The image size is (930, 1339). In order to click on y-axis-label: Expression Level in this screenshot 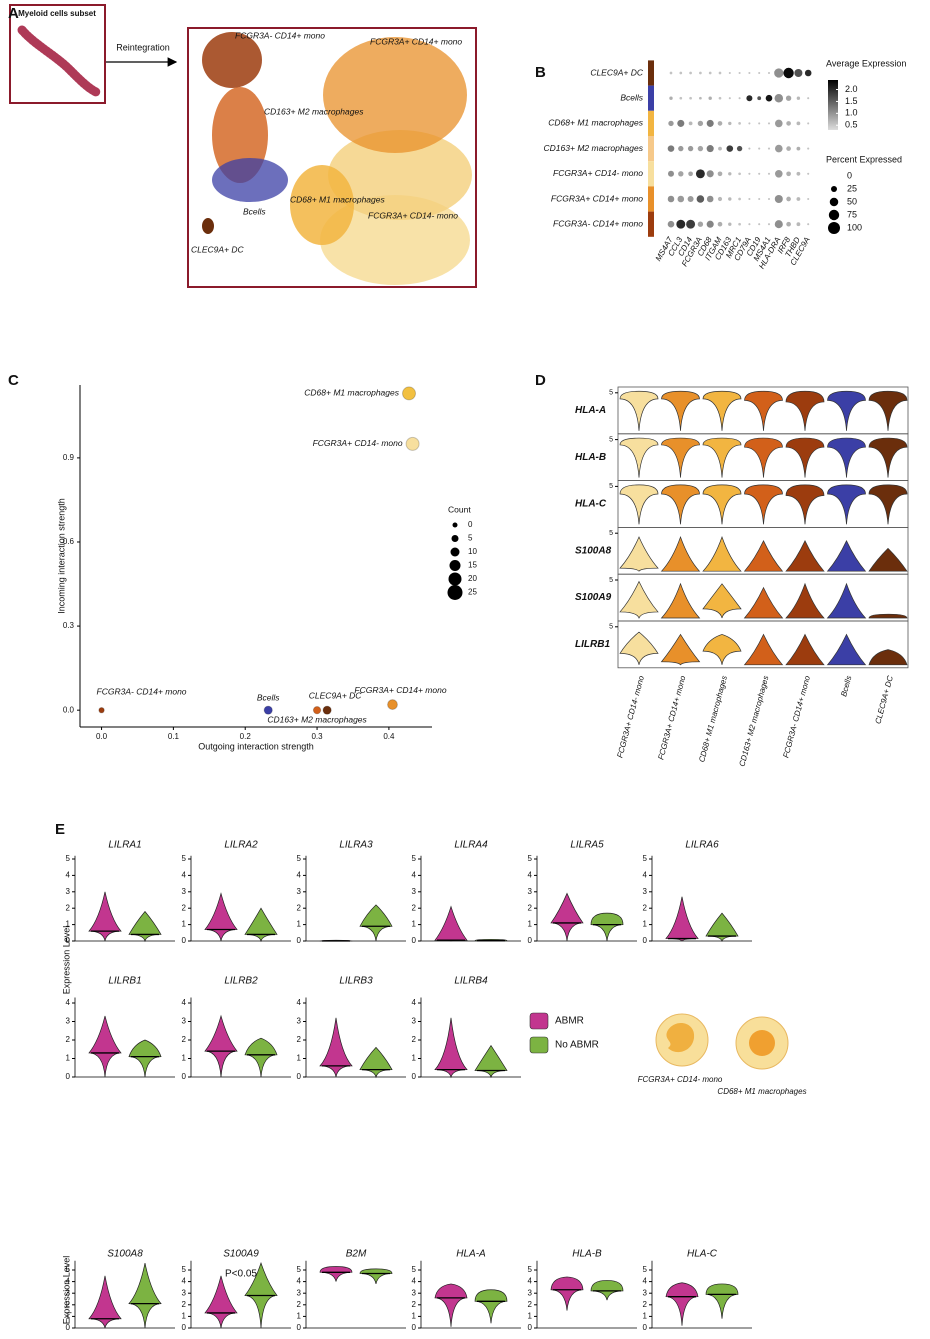, I will do `click(66, 960)`.